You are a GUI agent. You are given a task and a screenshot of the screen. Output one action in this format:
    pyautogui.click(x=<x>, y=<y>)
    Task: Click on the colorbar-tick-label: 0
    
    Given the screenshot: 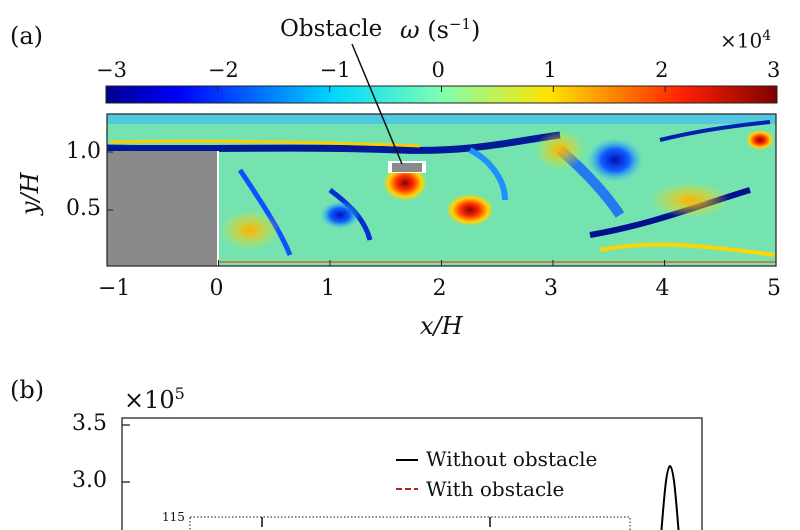 What is the action you would take?
    pyautogui.click(x=438, y=70)
    